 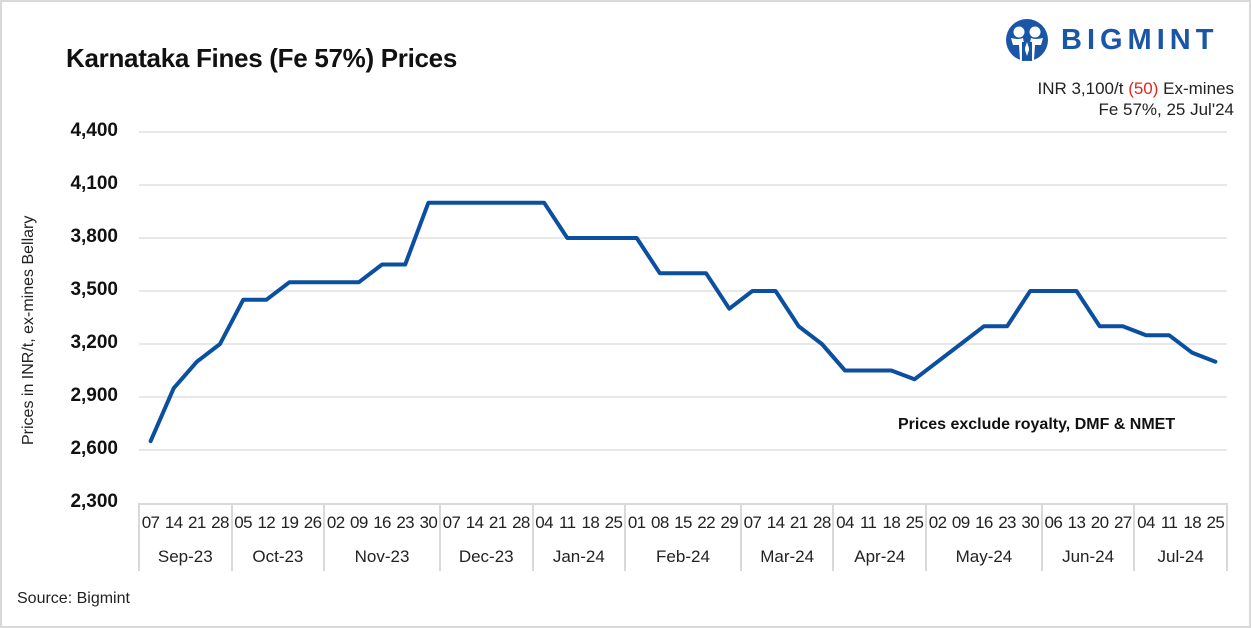 What do you see at coordinates (1140, 39) in the screenshot?
I see `logo-wordmark: BIGMINT` at bounding box center [1140, 39].